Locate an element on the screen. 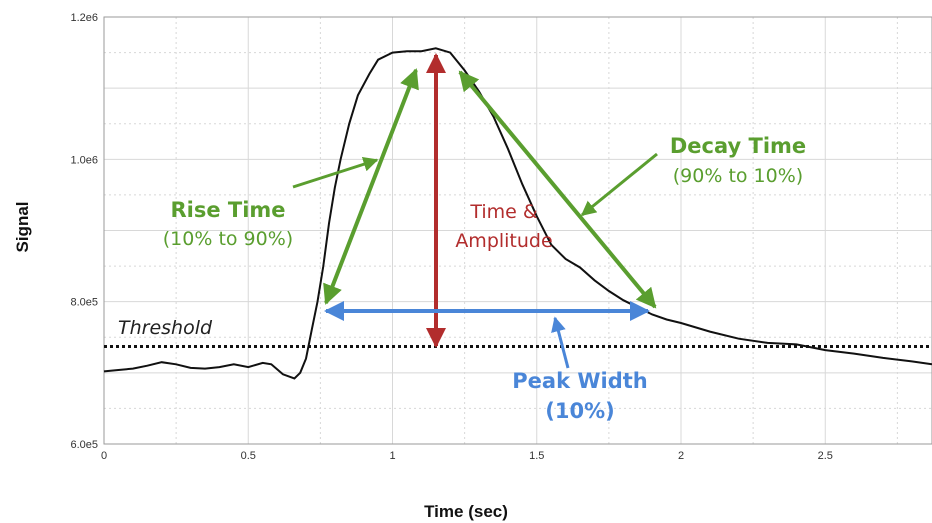 The height and width of the screenshot is (523, 932). rise-pointer-arrow is located at coordinates (335, 172).